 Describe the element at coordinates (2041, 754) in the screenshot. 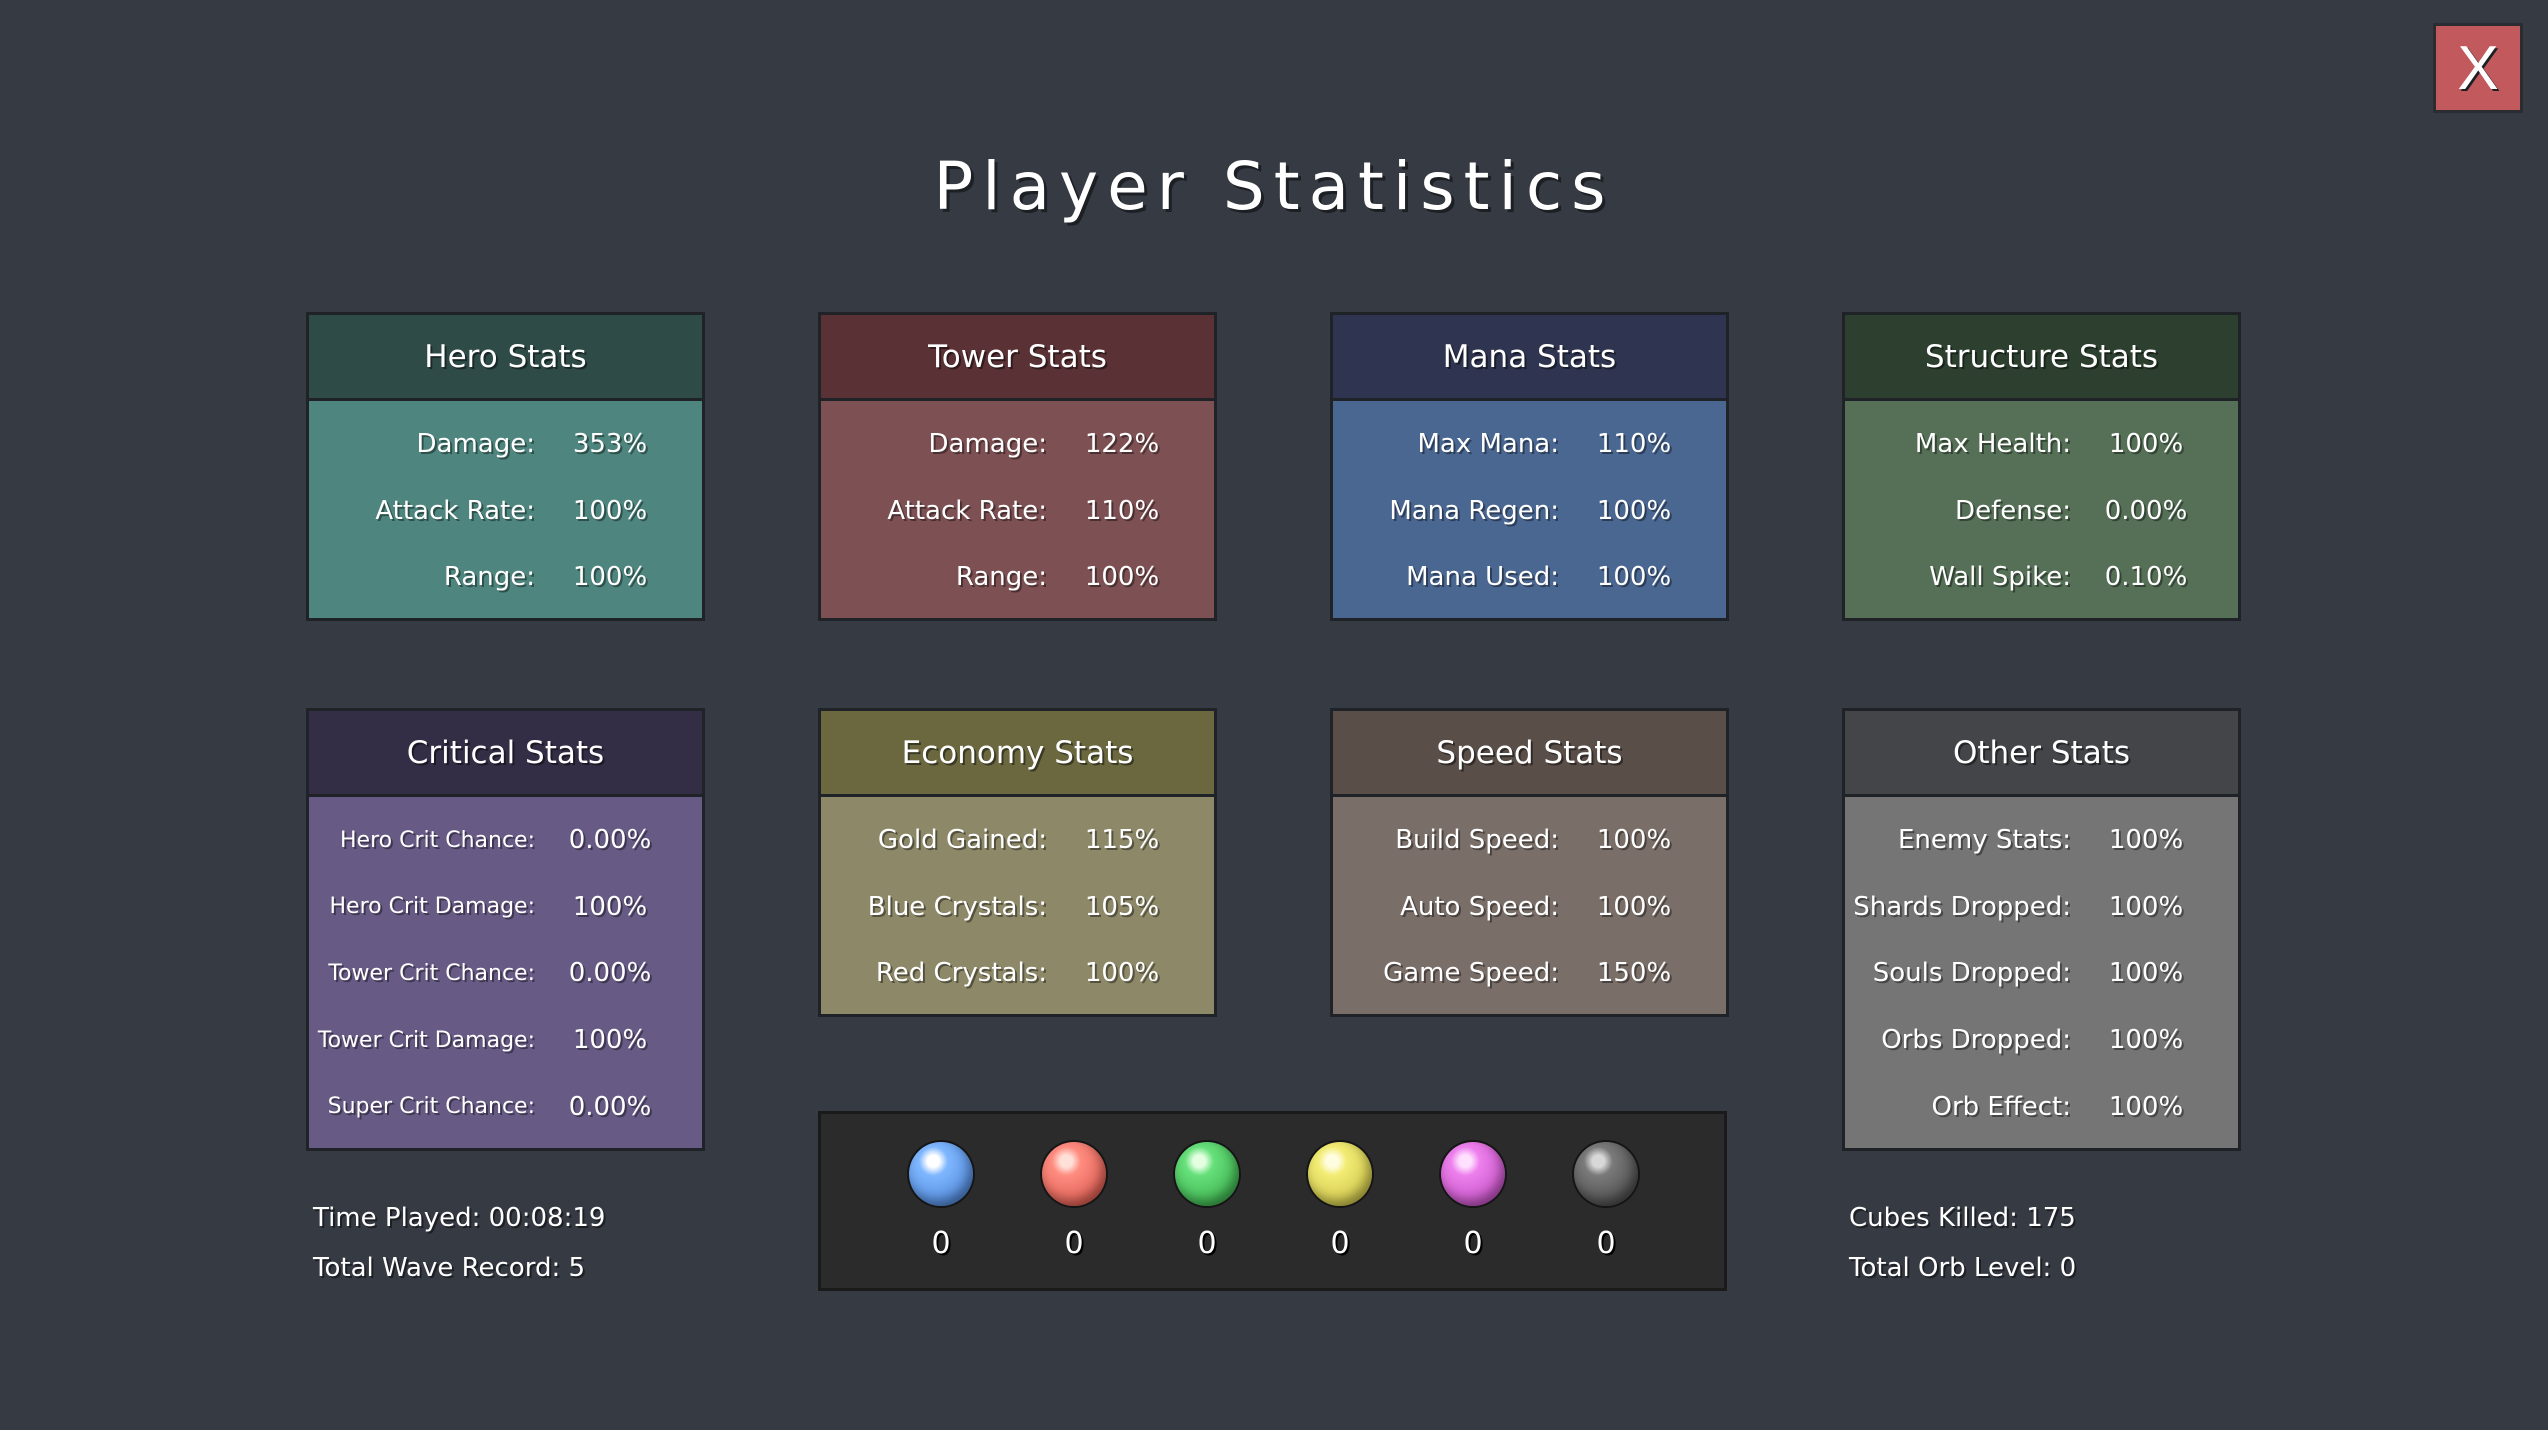

I see `panel-title: Other Stats` at that location.